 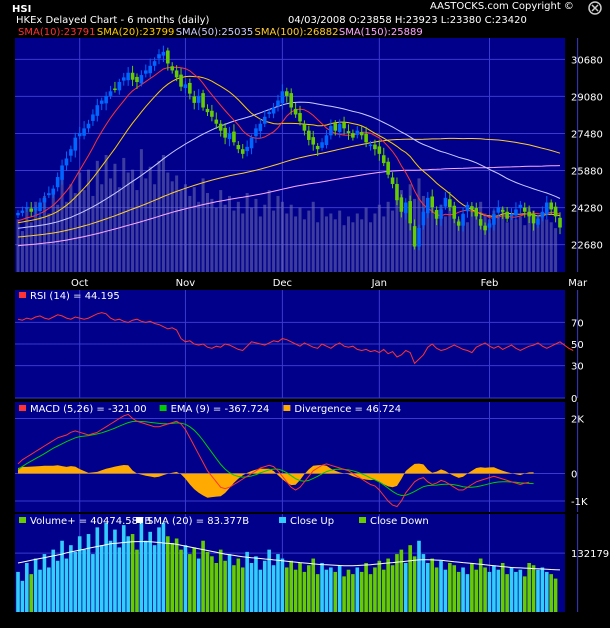 What do you see at coordinates (297, 32) in the screenshot?
I see `legend-entry: SMA(100):26882` at bounding box center [297, 32].